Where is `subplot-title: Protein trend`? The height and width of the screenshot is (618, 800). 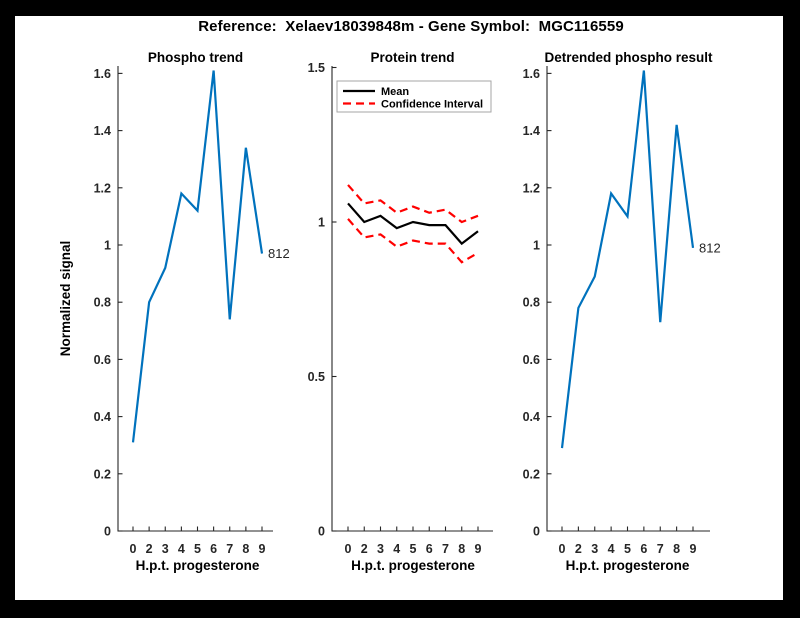
subplot-title: Protein trend is located at coordinates (412, 57).